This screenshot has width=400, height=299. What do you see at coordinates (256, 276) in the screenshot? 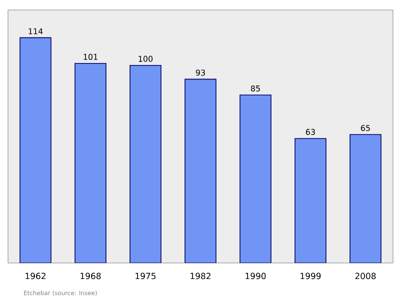
I see `x-tick-label: 1990` at bounding box center [256, 276].